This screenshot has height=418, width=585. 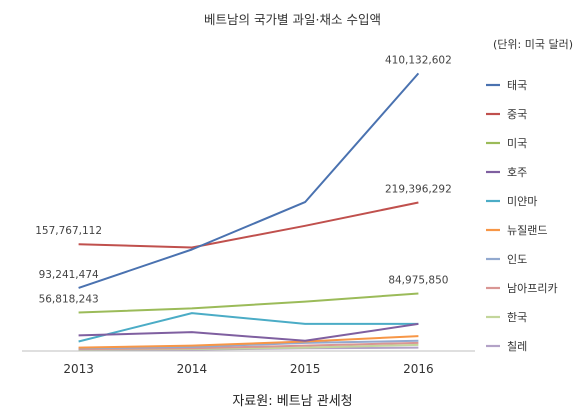 I want to click on data-label: 56,818,243, so click(x=69, y=300).